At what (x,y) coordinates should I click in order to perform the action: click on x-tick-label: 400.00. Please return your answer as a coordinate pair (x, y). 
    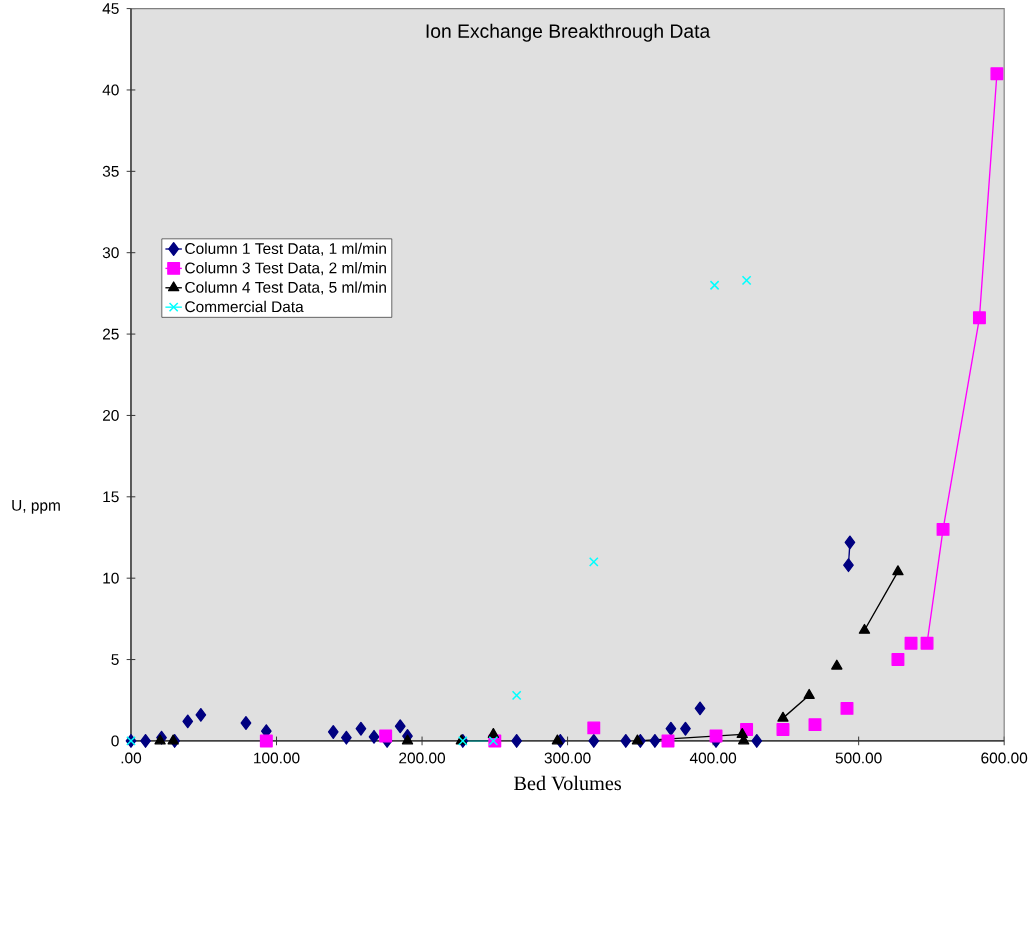
    Looking at the image, I should click on (713, 758).